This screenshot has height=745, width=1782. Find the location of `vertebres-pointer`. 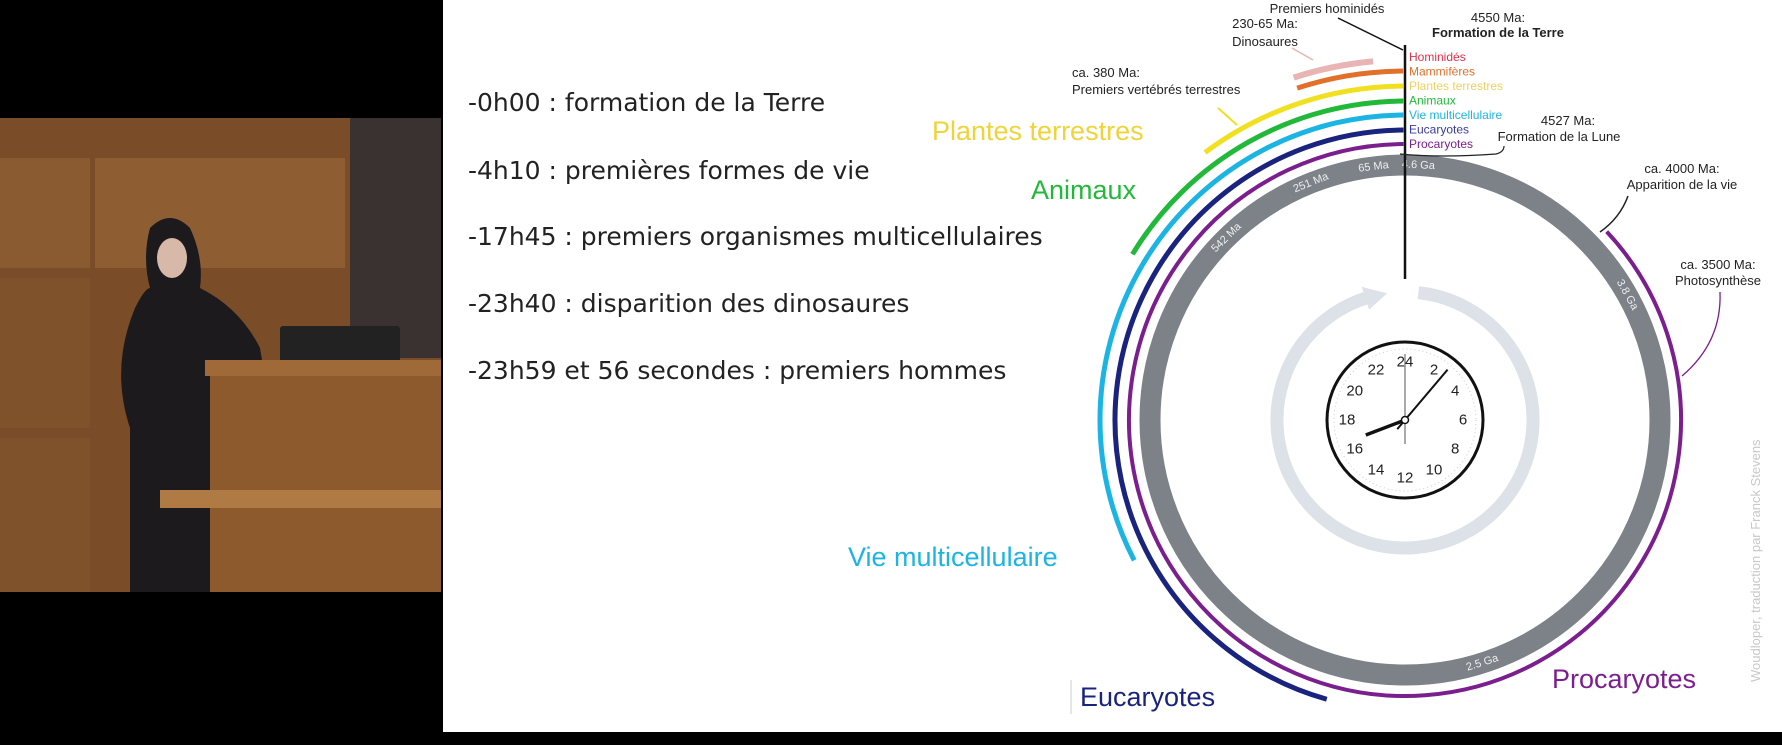

vertebres-pointer is located at coordinates (1227, 116).